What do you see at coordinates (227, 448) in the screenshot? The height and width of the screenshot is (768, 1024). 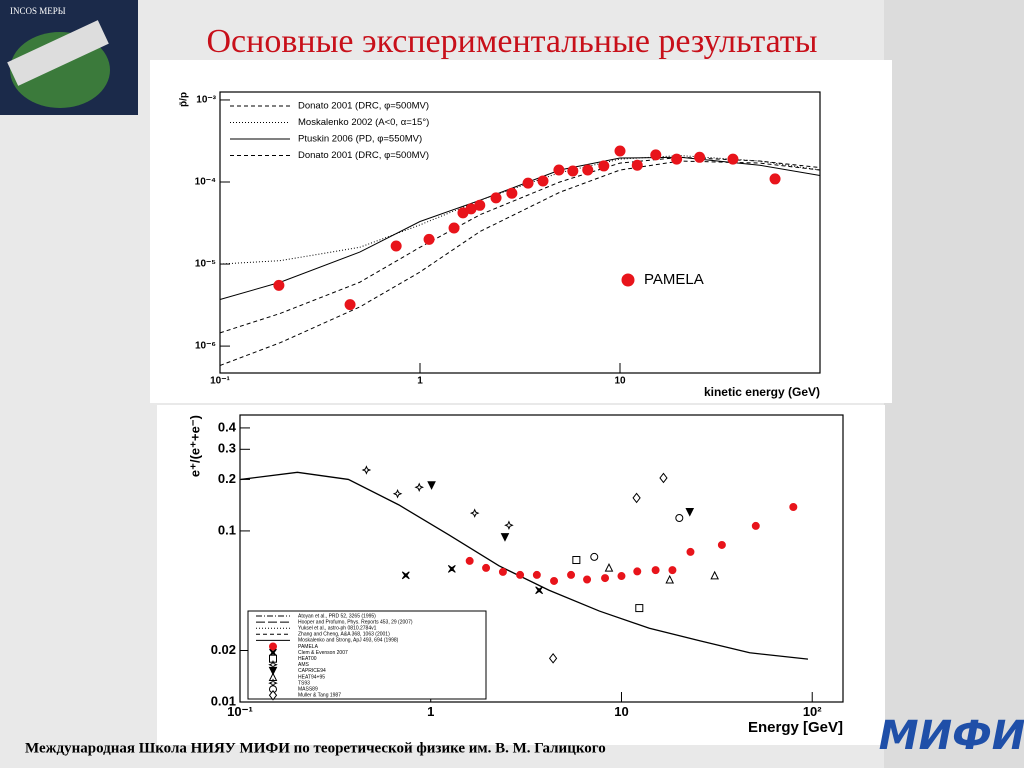 I see `y-tick-label: 0.3` at bounding box center [227, 448].